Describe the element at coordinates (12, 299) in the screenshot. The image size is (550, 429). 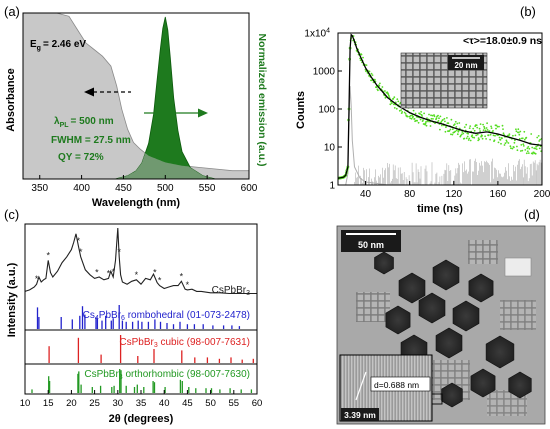
I see `panel-c-ylabel: Intensity (a.u.)` at that location.